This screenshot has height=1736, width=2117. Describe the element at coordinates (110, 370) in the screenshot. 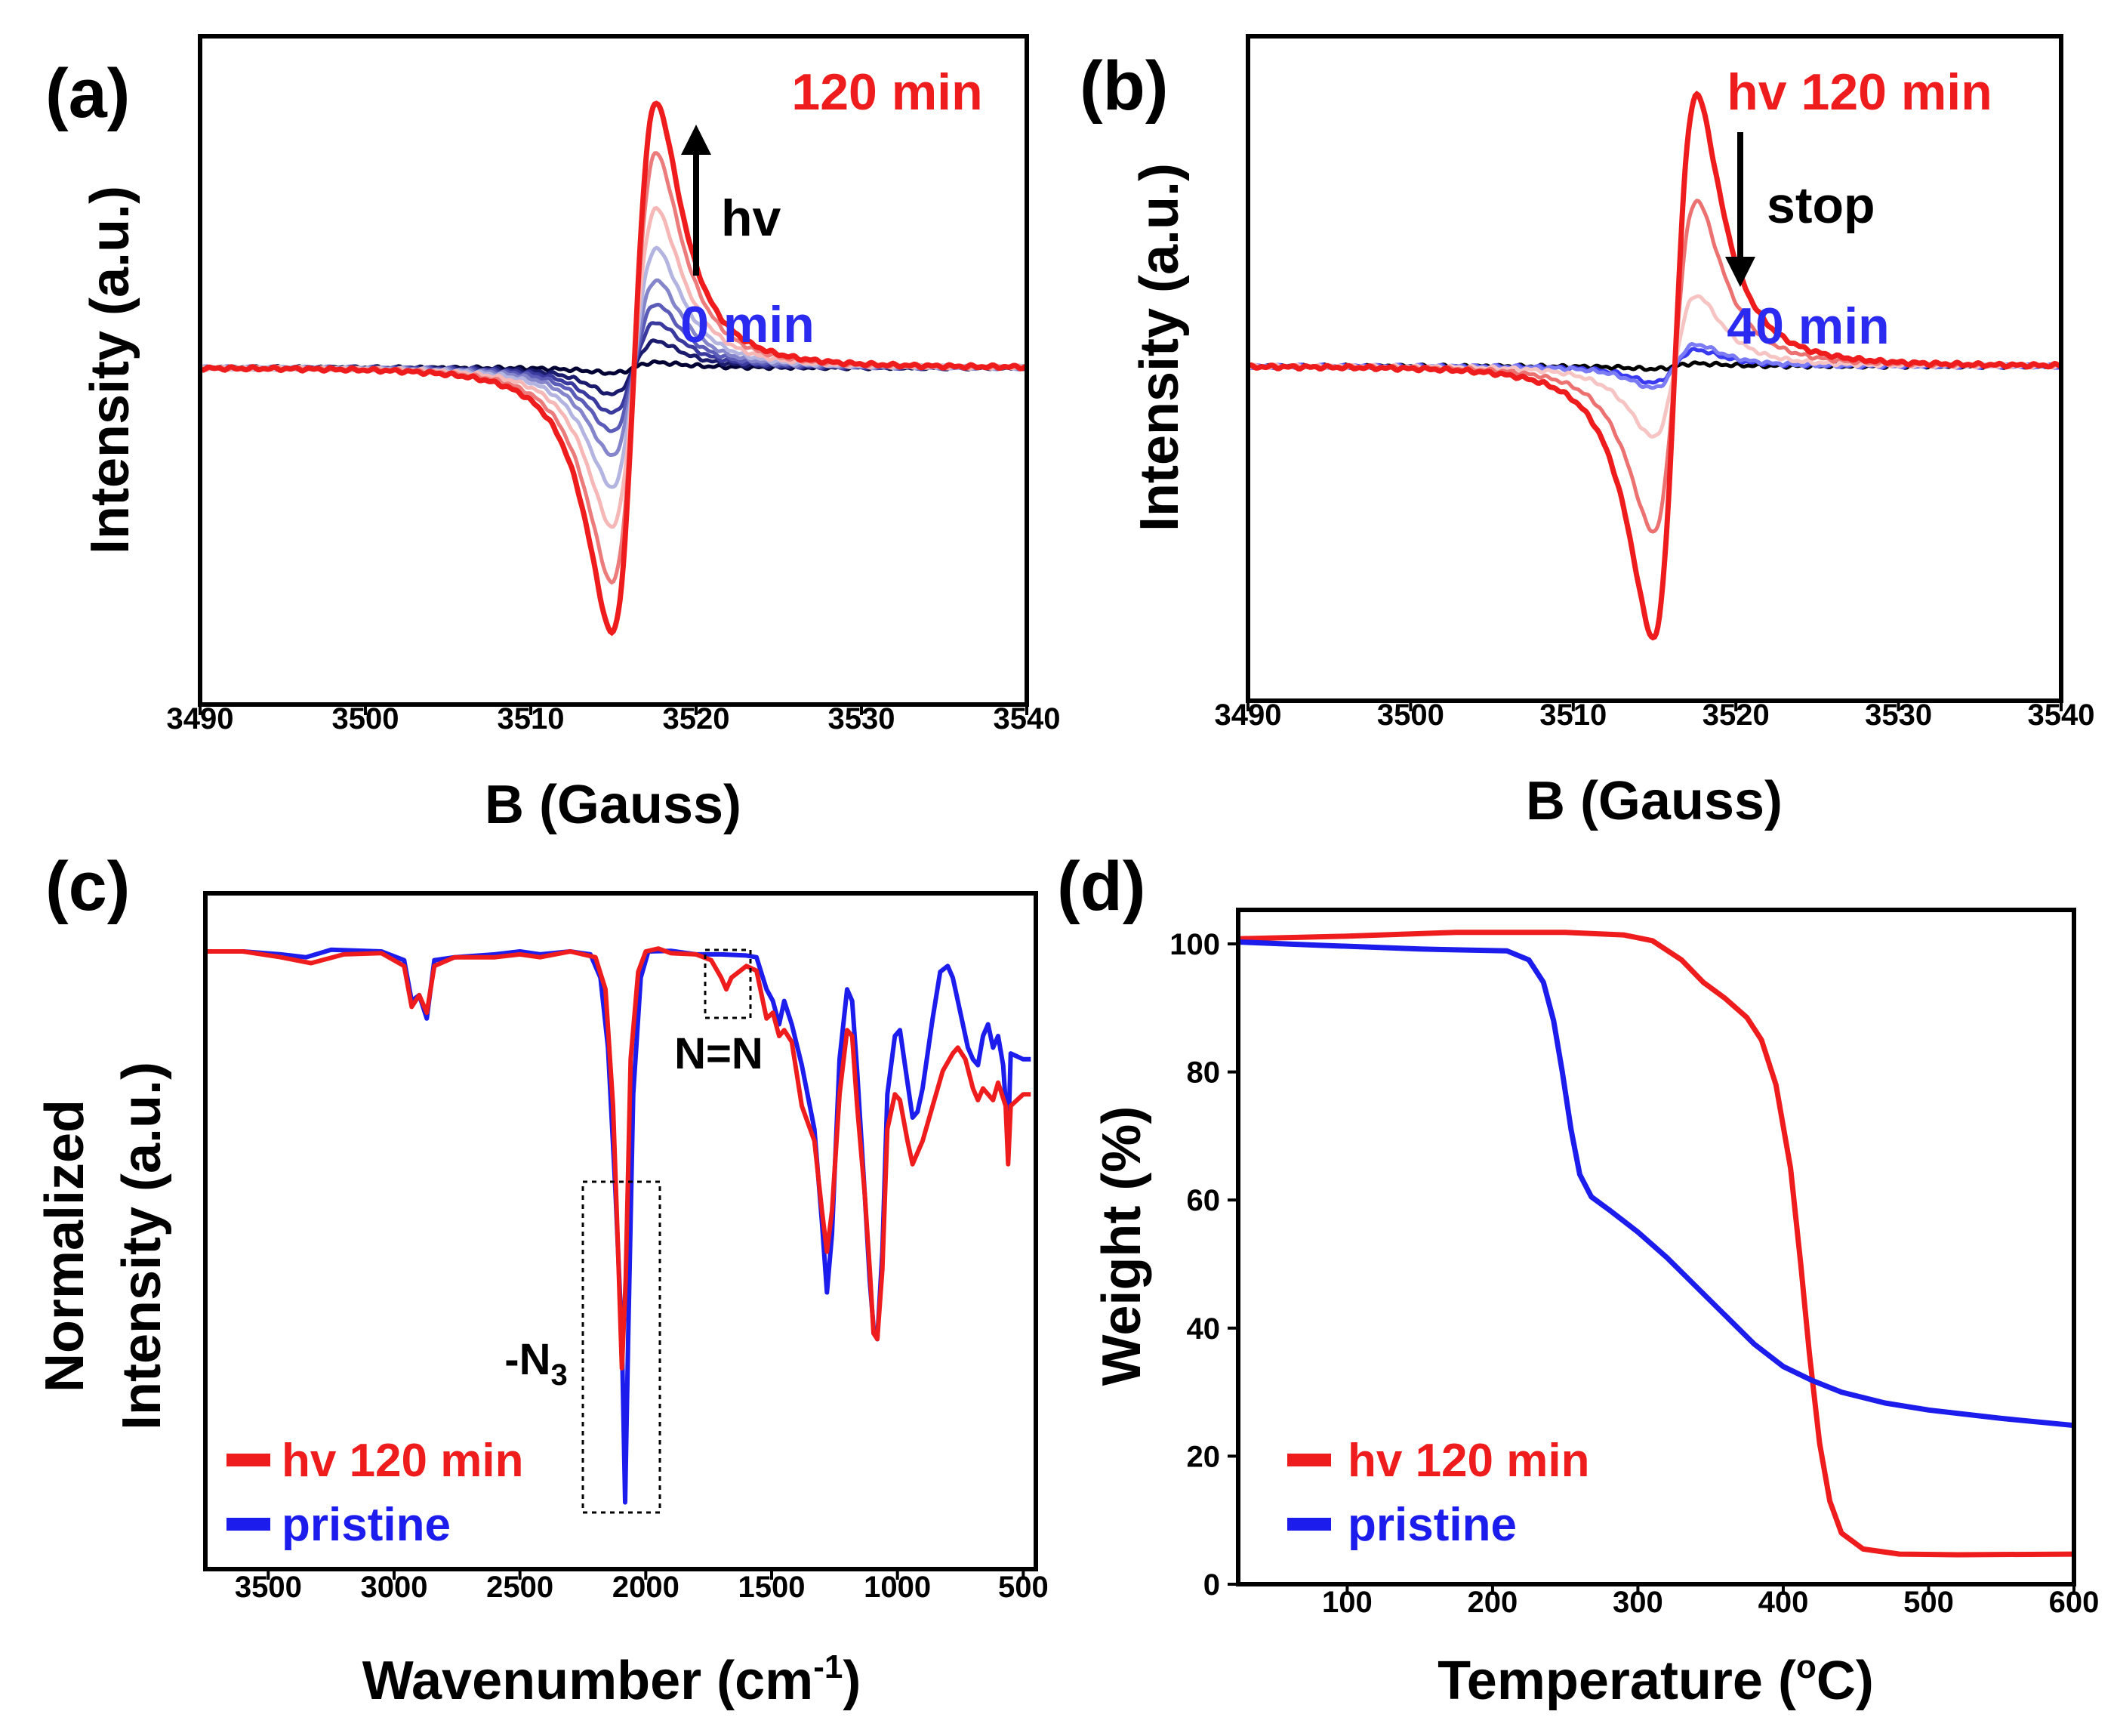

I see `panel-a-y-title: Intensity (a.u.)` at that location.